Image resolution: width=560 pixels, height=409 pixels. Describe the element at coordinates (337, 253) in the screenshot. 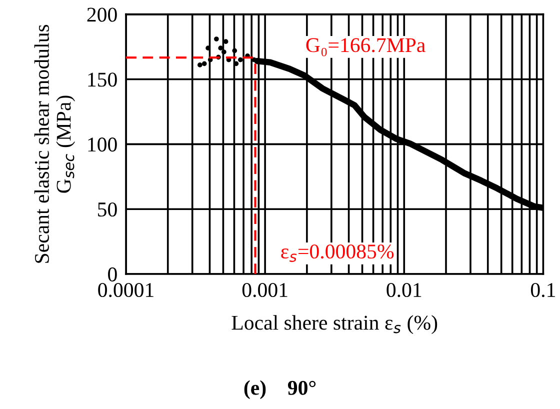

I see `annotation: ε$_{s}$=0.00085%` at that location.